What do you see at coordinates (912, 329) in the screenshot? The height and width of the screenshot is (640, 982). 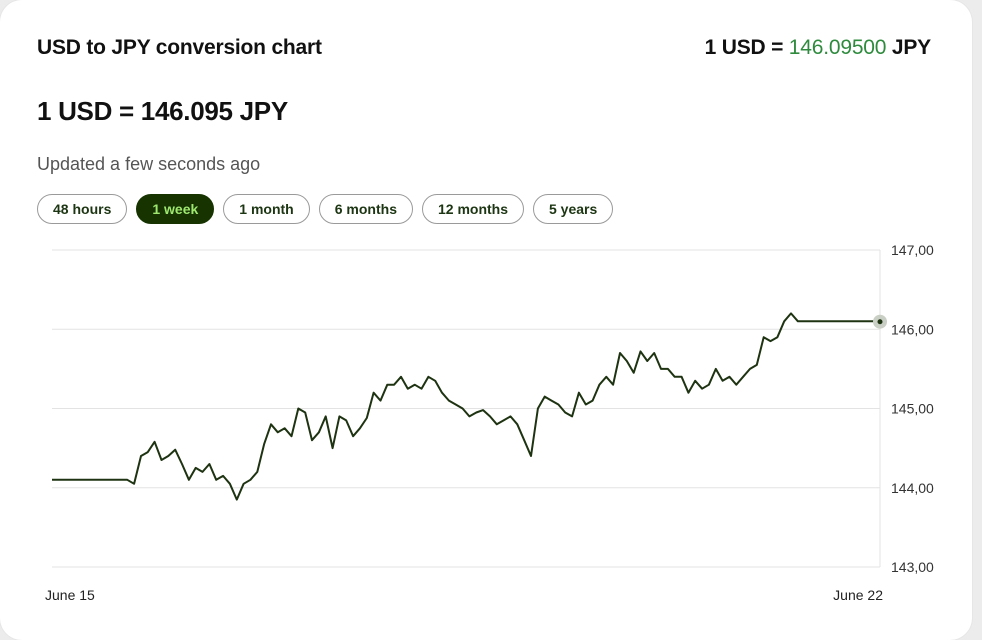 I see `y-tick-label: 146,00` at bounding box center [912, 329].